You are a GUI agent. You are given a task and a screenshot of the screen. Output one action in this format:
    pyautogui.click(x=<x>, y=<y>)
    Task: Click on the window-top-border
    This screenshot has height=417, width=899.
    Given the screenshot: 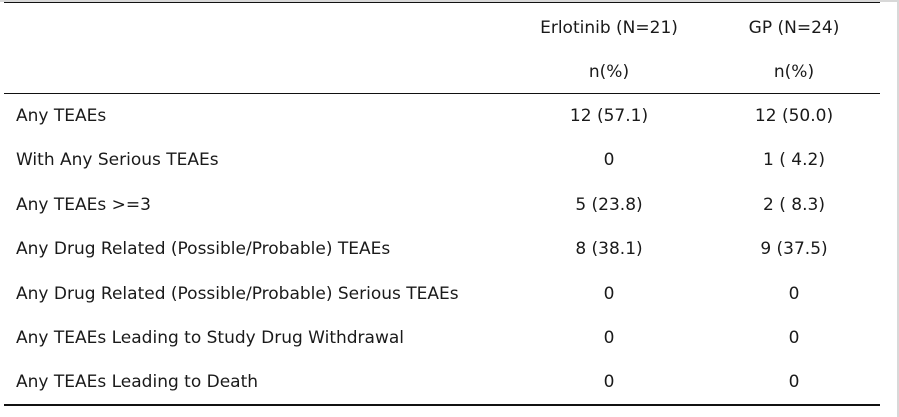 What is the action you would take?
    pyautogui.click(x=449, y=1)
    